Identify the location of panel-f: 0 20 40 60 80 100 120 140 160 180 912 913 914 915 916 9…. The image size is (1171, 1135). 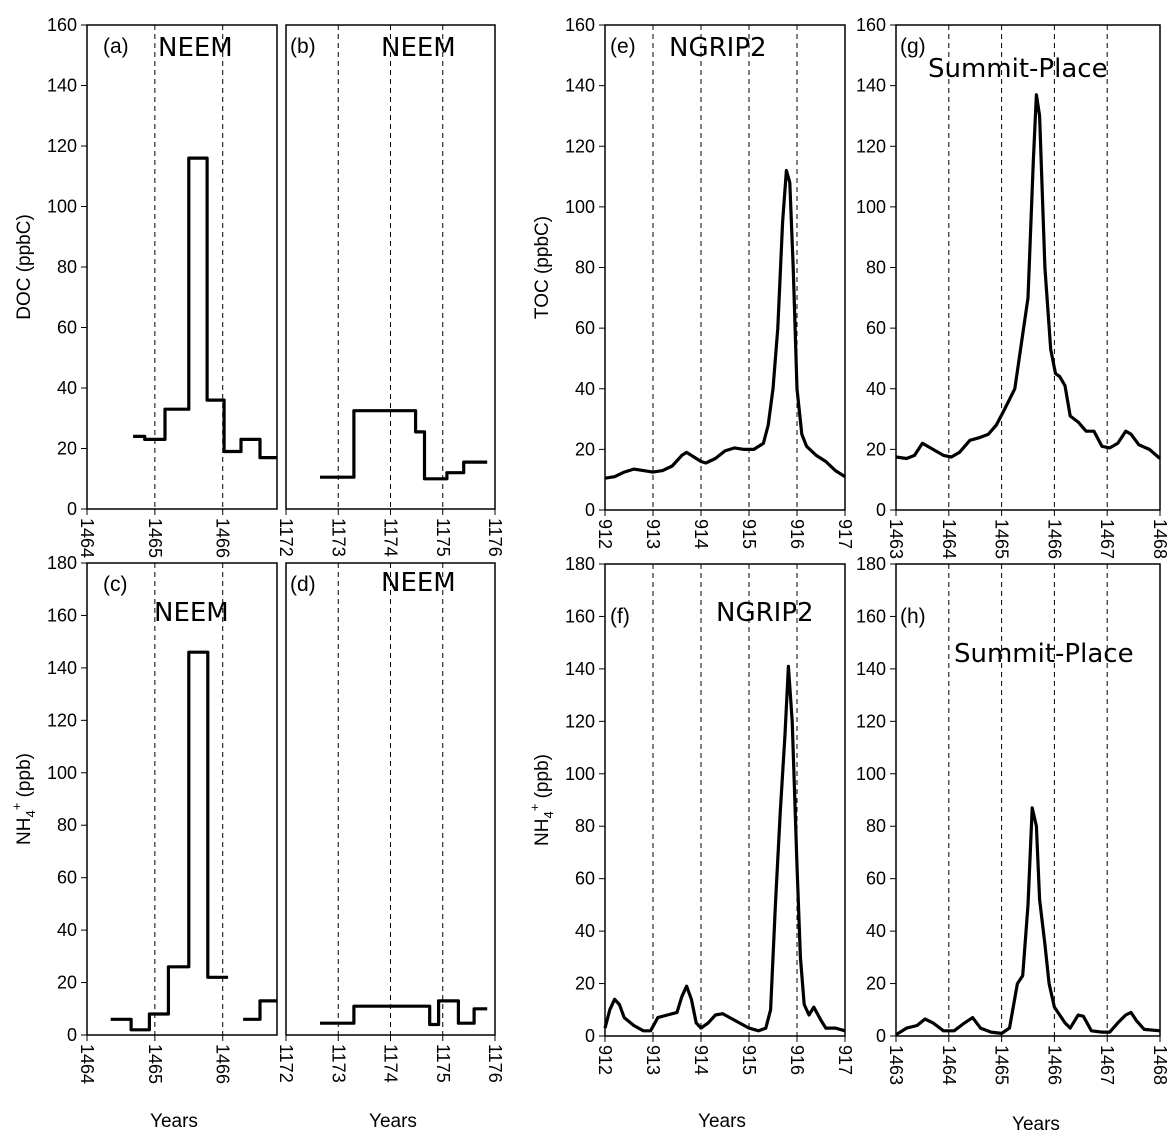
(691, 814).